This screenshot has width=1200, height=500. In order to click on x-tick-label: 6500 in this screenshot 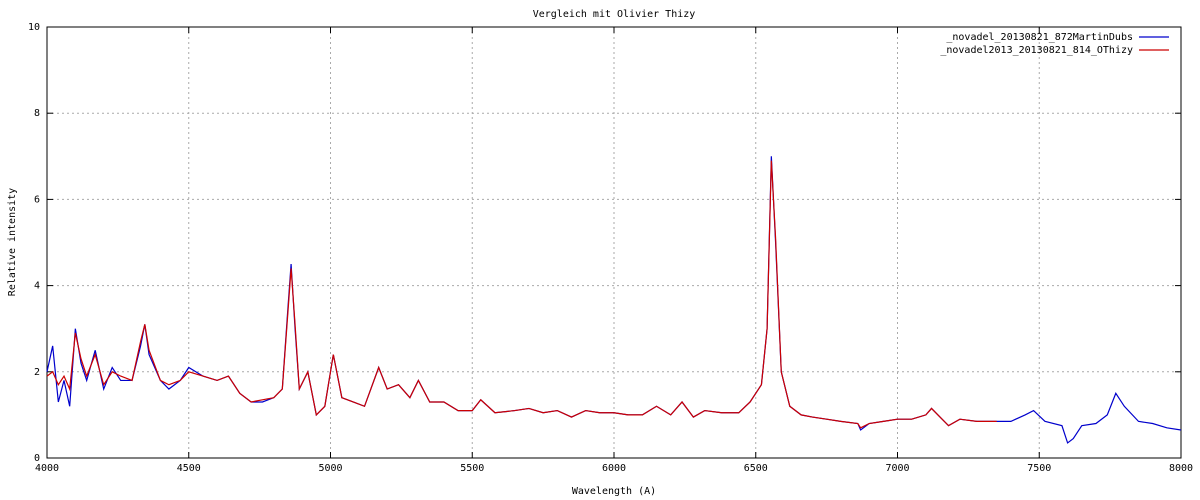, I will do `click(756, 468)`.